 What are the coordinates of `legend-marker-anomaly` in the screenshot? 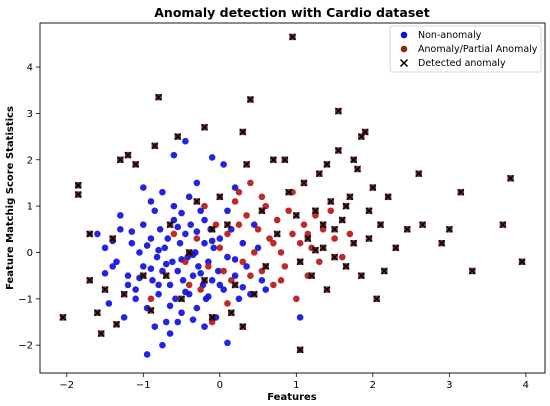 It's located at (404, 49).